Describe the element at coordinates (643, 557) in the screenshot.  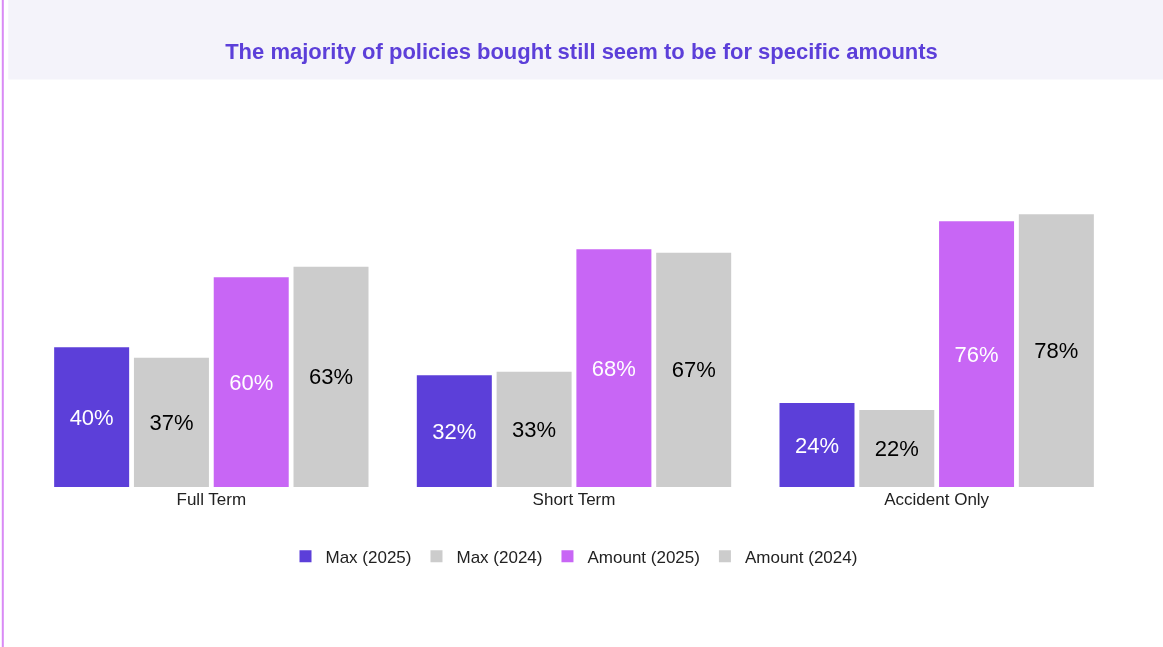
I see `legend-label: Amount (2025)` at that location.